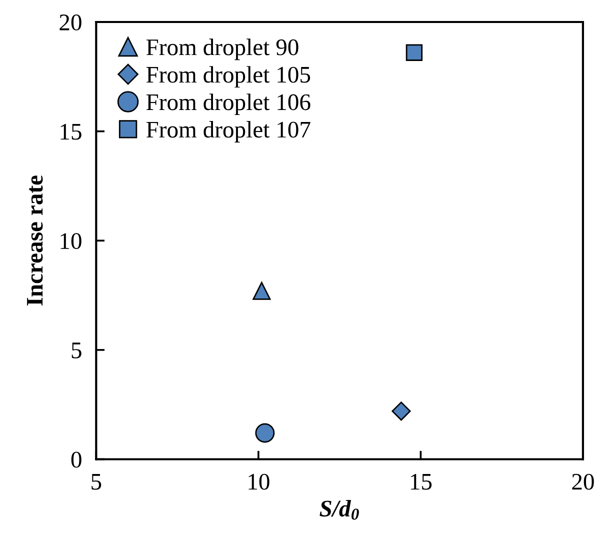 The image size is (601, 550). Describe the element at coordinates (35, 241) in the screenshot. I see `y-axis-title: Increase rate` at that location.